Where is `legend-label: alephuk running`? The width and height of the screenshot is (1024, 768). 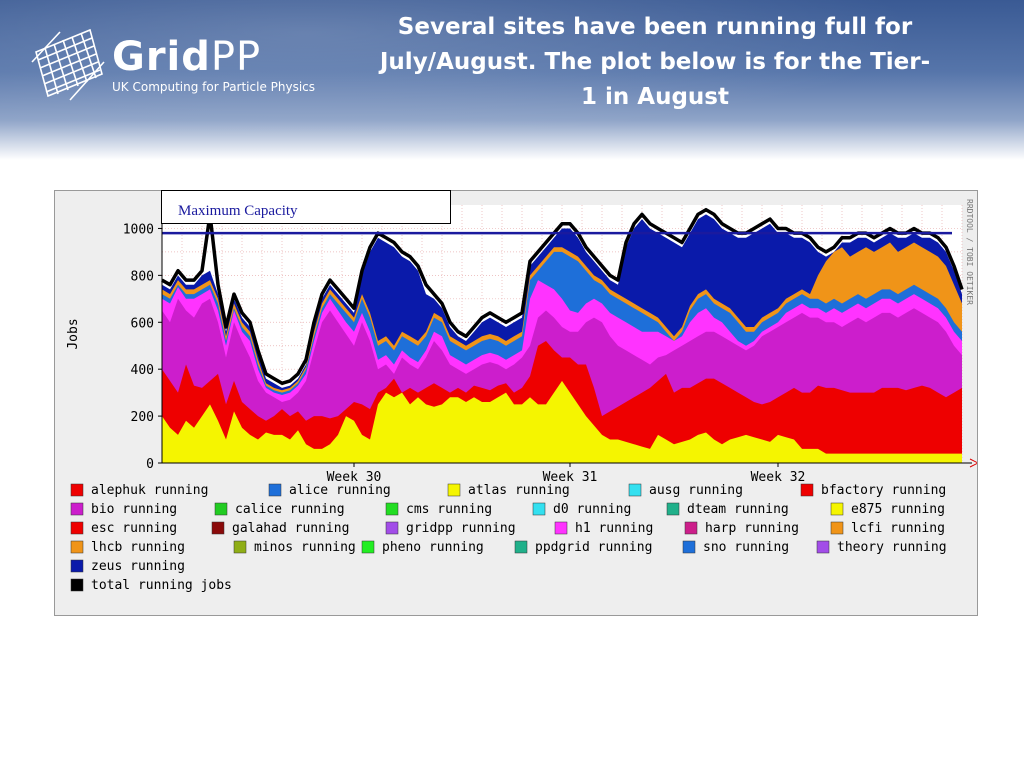 legend-label: alephuk running is located at coordinates (149, 490).